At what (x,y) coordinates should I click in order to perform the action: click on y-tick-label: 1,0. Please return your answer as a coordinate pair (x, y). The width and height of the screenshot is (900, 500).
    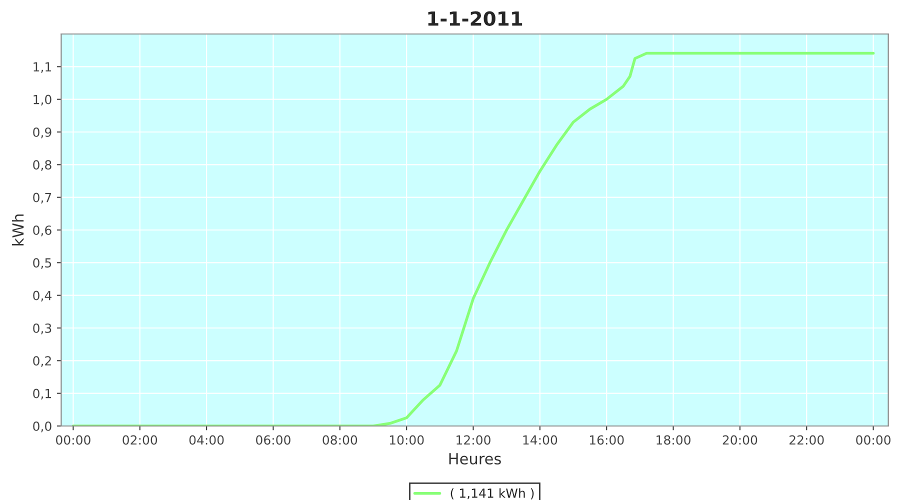
    Looking at the image, I should click on (43, 100).